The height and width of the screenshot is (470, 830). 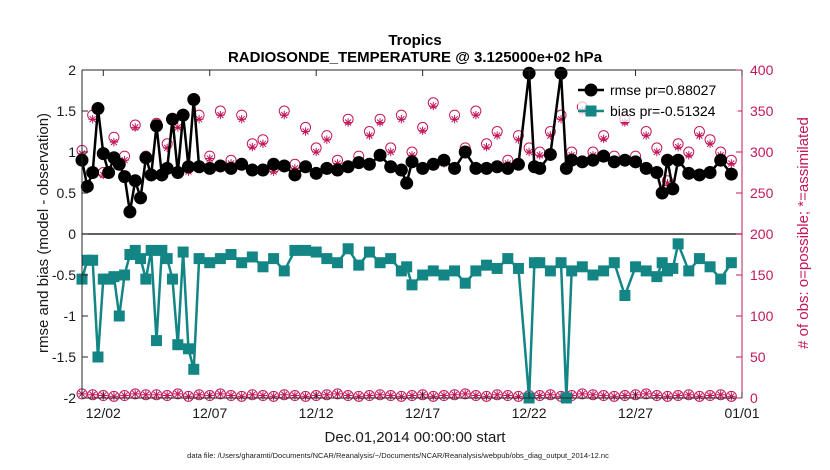 What do you see at coordinates (591, 111) in the screenshot?
I see `legend-bias-marker` at bounding box center [591, 111].